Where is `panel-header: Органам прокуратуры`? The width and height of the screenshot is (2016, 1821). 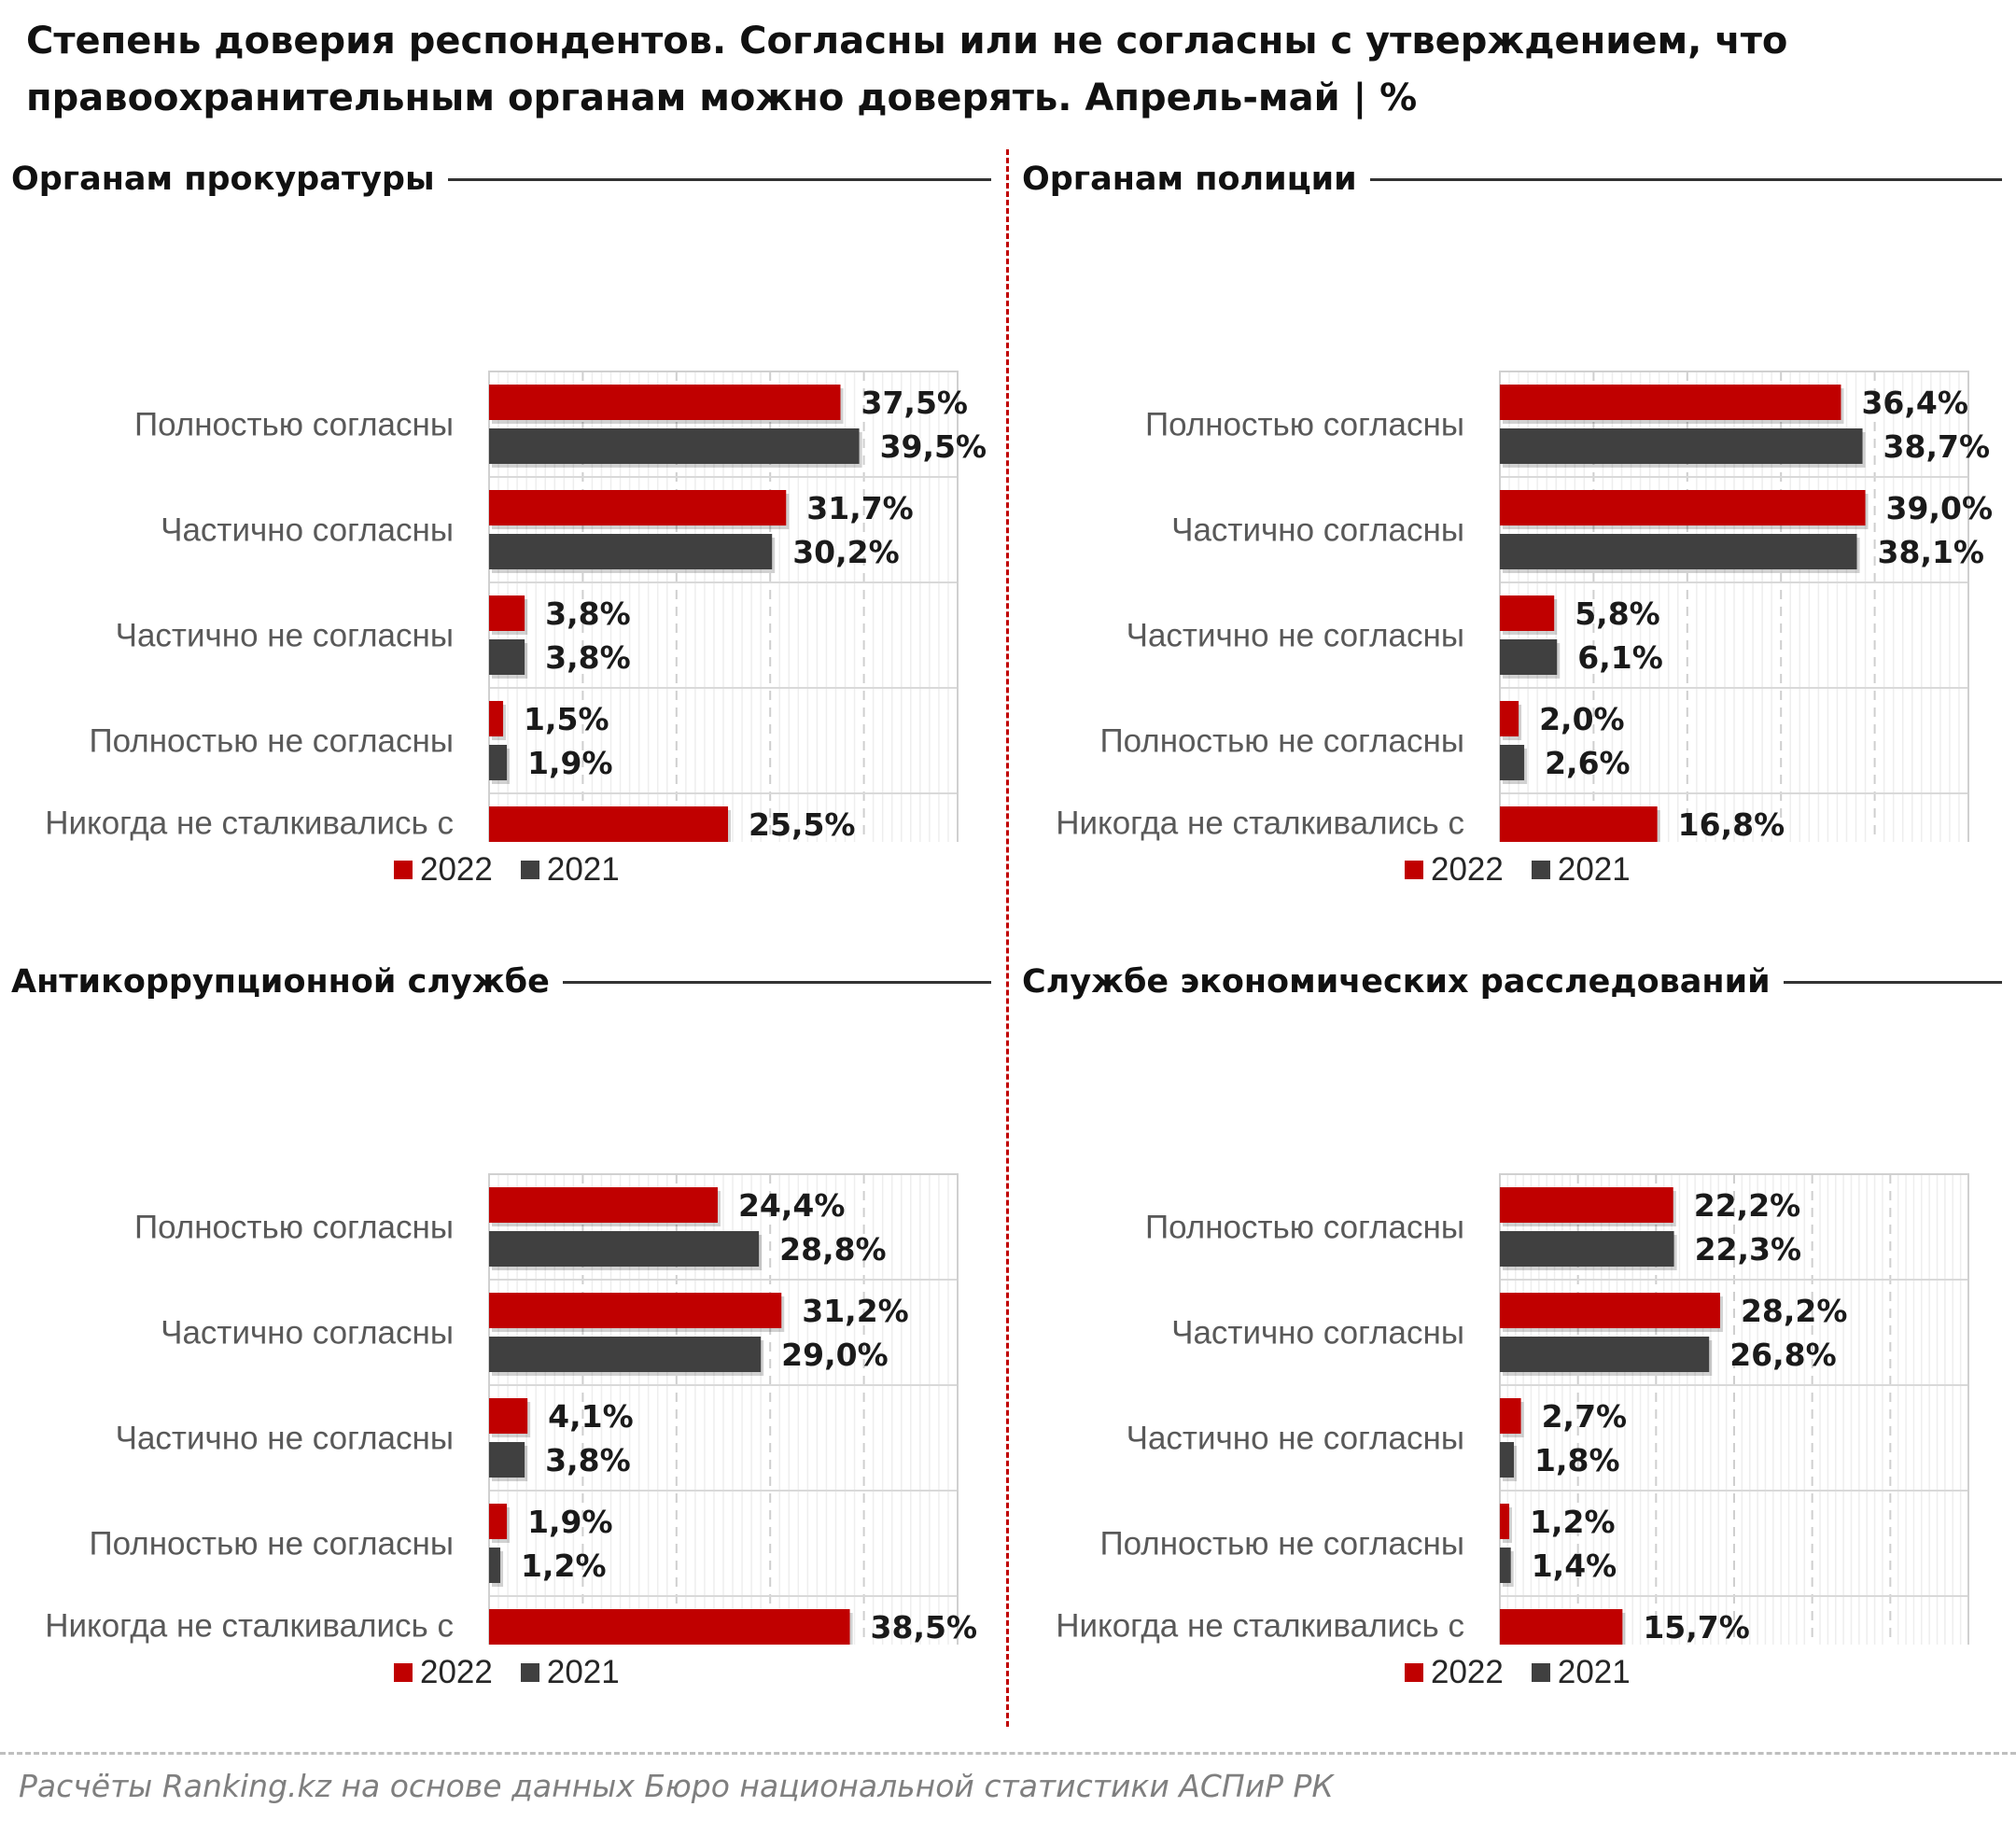
panel-header: Органам прокуратуры is located at coordinates (501, 179).